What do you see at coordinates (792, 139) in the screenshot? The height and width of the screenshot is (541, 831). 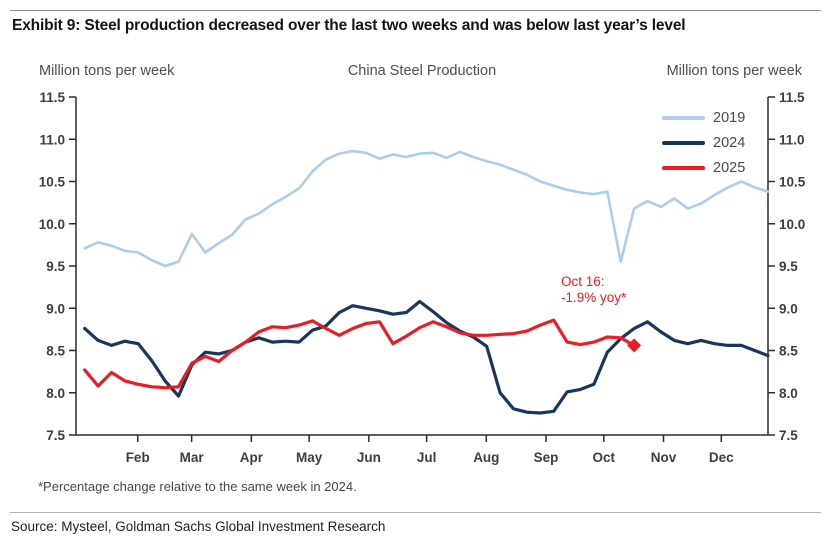 I see `y-tick-label-right: 11.0` at bounding box center [792, 139].